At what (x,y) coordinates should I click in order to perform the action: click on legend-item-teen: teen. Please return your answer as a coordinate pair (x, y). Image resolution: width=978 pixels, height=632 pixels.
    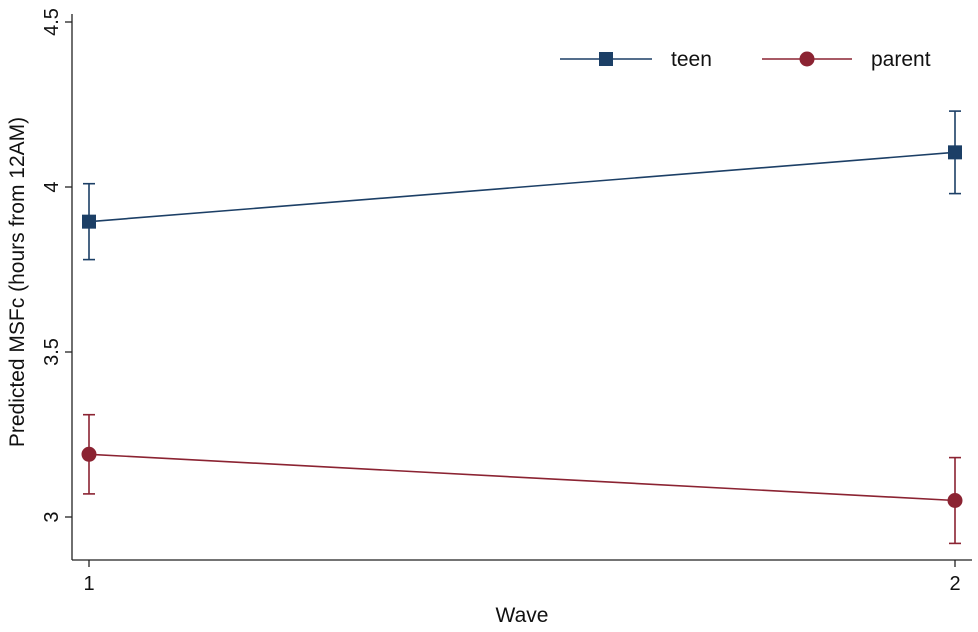
    Looking at the image, I should click on (636, 59).